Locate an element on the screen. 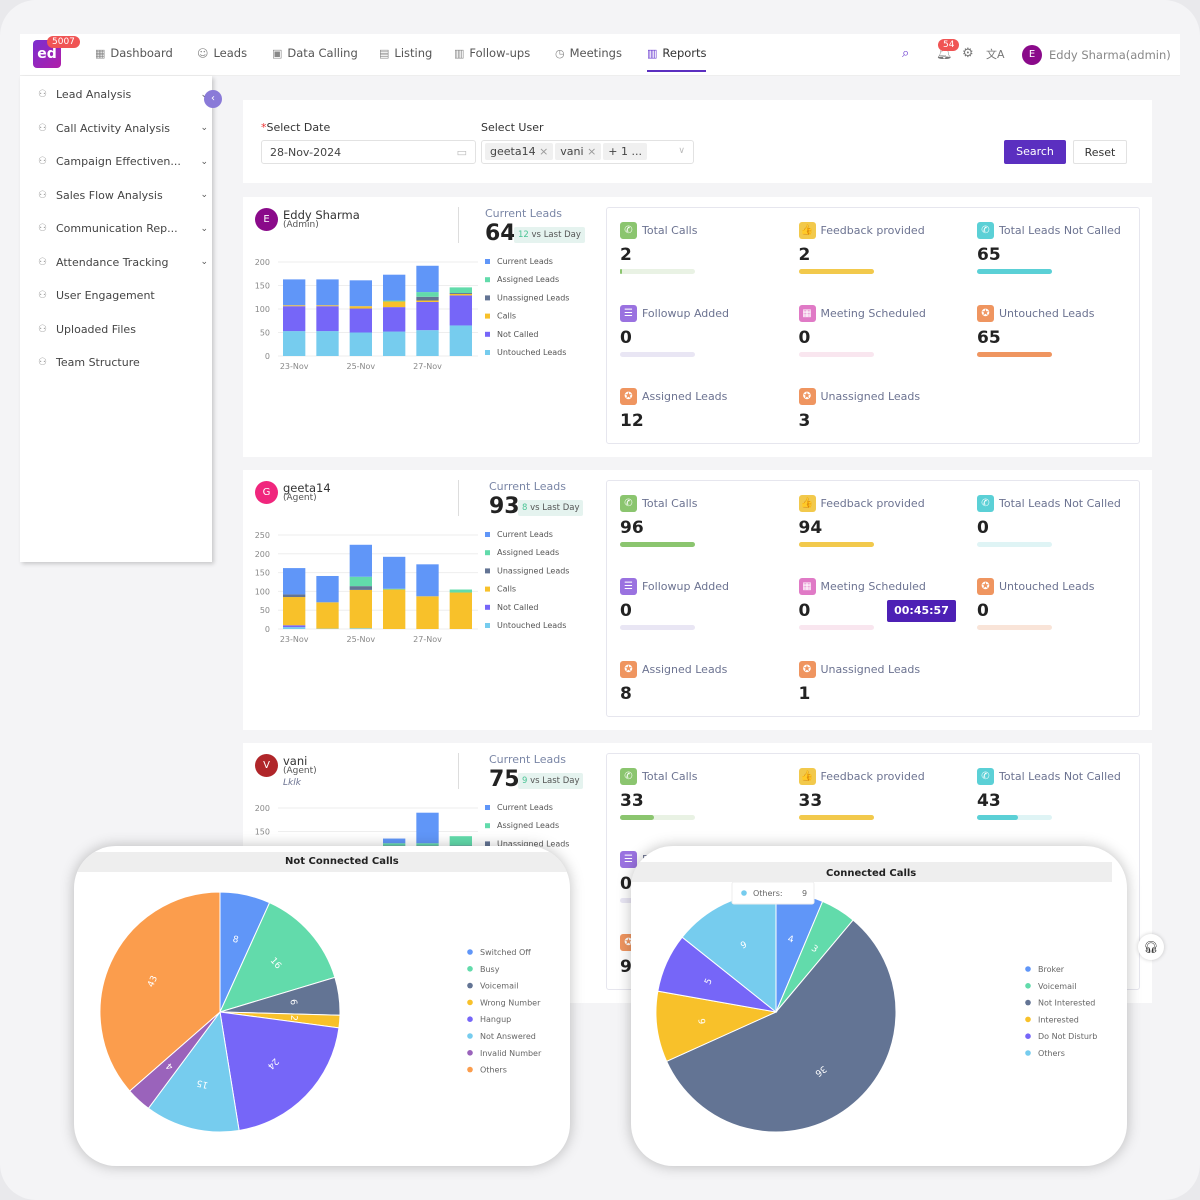 Image resolution: width=1200 pixels, height=1200 pixels. sidebar-item: ⚇ Communication Rep... ⌄ is located at coordinates (123, 228).